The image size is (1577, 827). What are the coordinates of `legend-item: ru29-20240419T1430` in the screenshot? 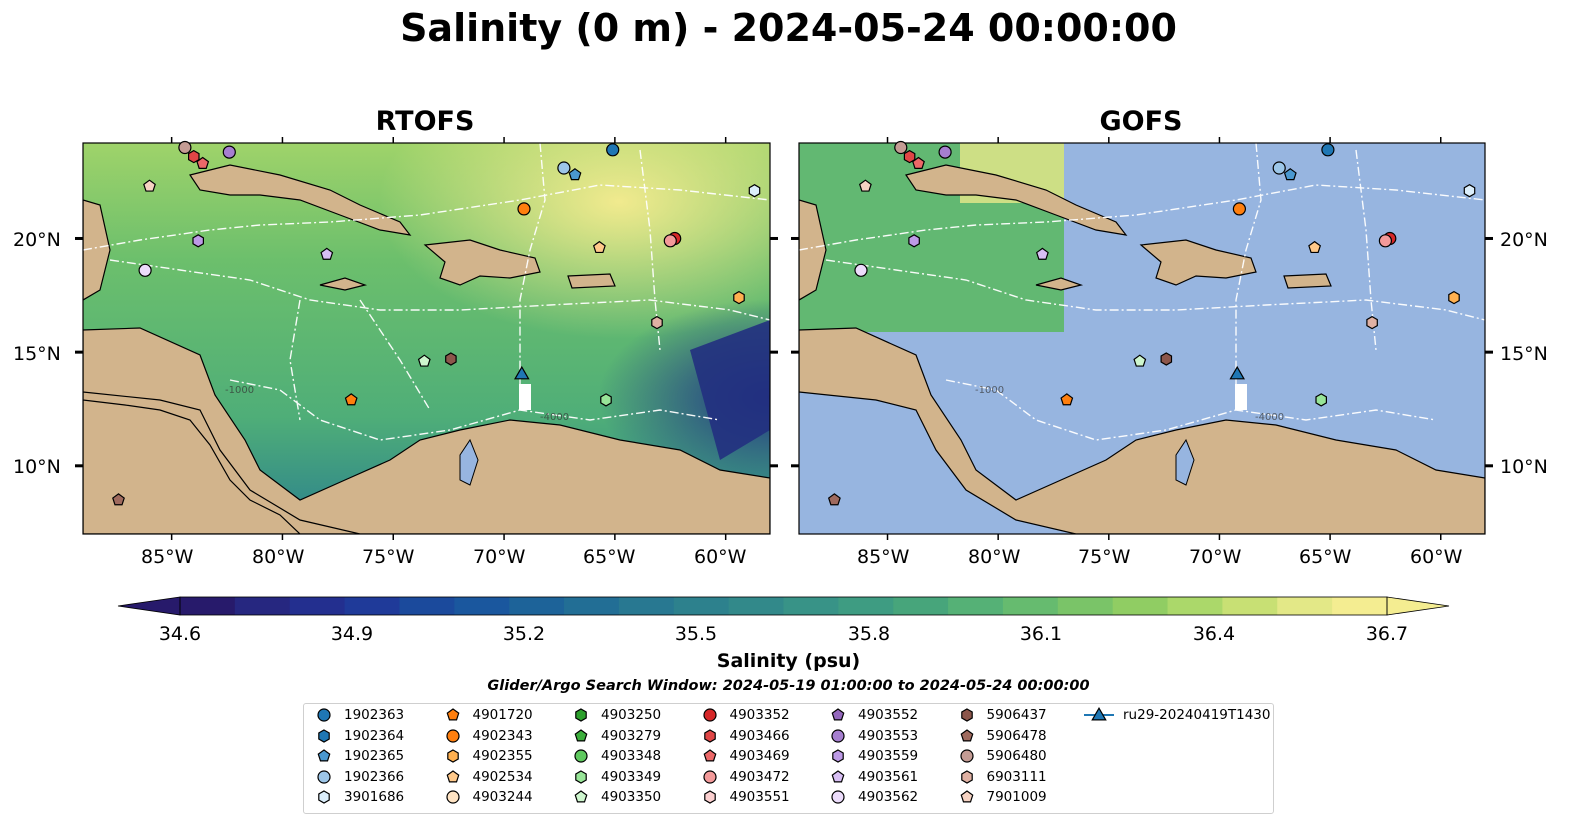 It's located at (1176, 715).